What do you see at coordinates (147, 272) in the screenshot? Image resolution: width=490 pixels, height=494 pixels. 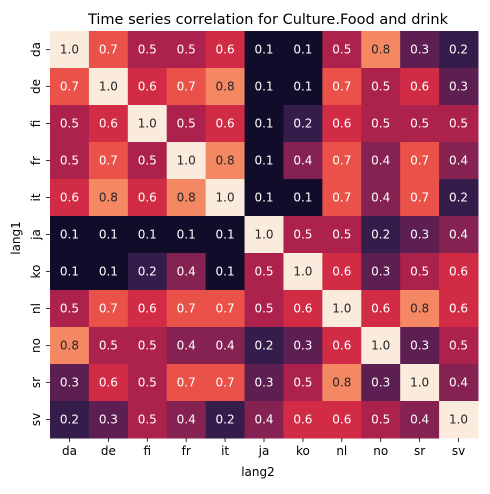 I see `heatmap-cell-ko-fi` at bounding box center [147, 272].